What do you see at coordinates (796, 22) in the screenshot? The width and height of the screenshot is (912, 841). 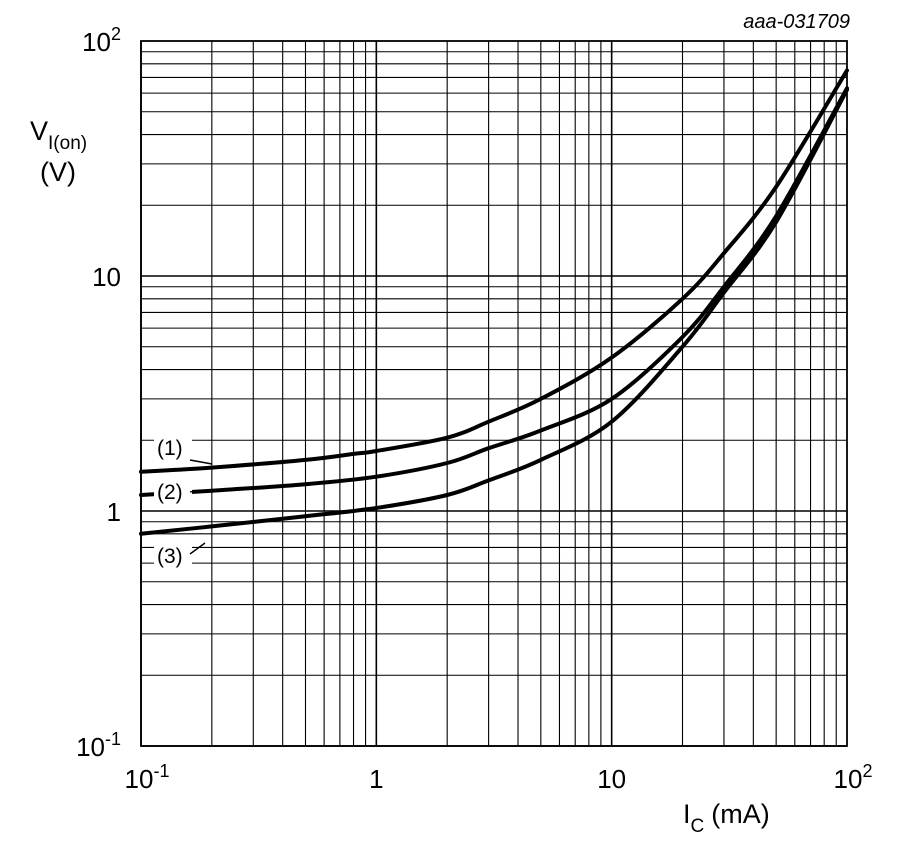 I see `figure-reference: aaa-031709` at bounding box center [796, 22].